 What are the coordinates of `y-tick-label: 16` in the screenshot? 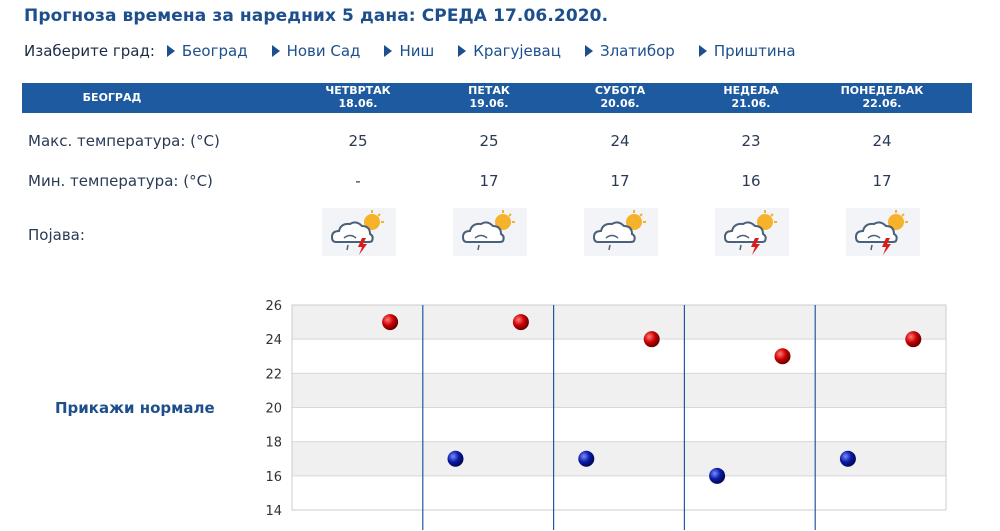 It's located at (273, 477).